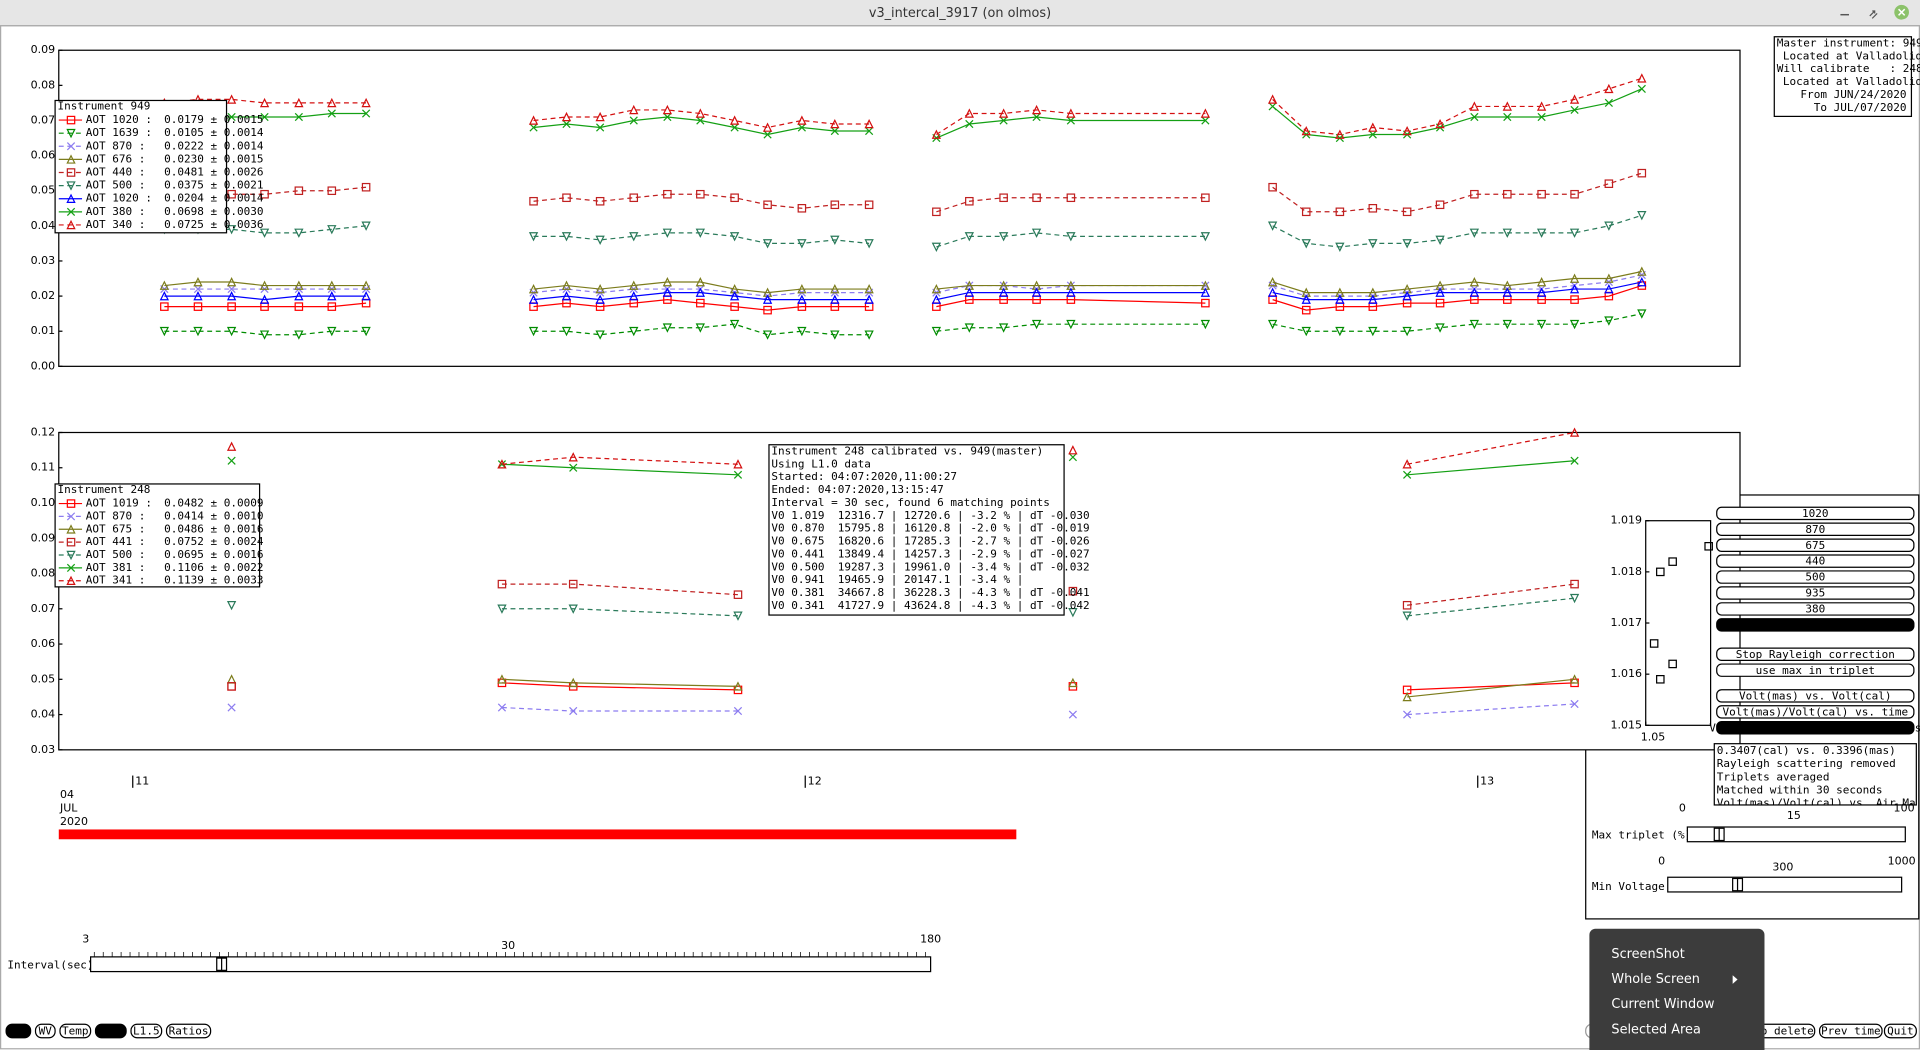 The height and width of the screenshot is (1050, 1920). I want to click on button-label: 870, so click(1815, 529).